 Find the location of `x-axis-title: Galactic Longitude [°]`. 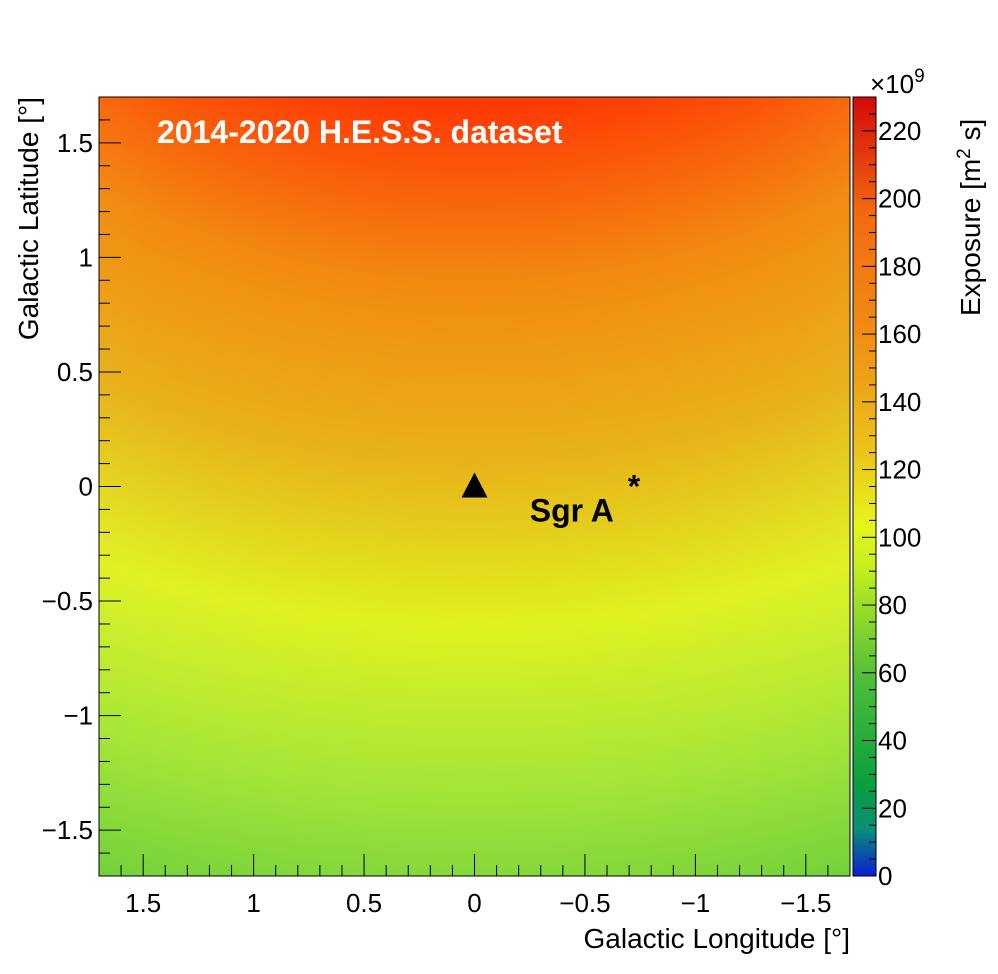

x-axis-title: Galactic Longitude [°] is located at coordinates (717, 938).